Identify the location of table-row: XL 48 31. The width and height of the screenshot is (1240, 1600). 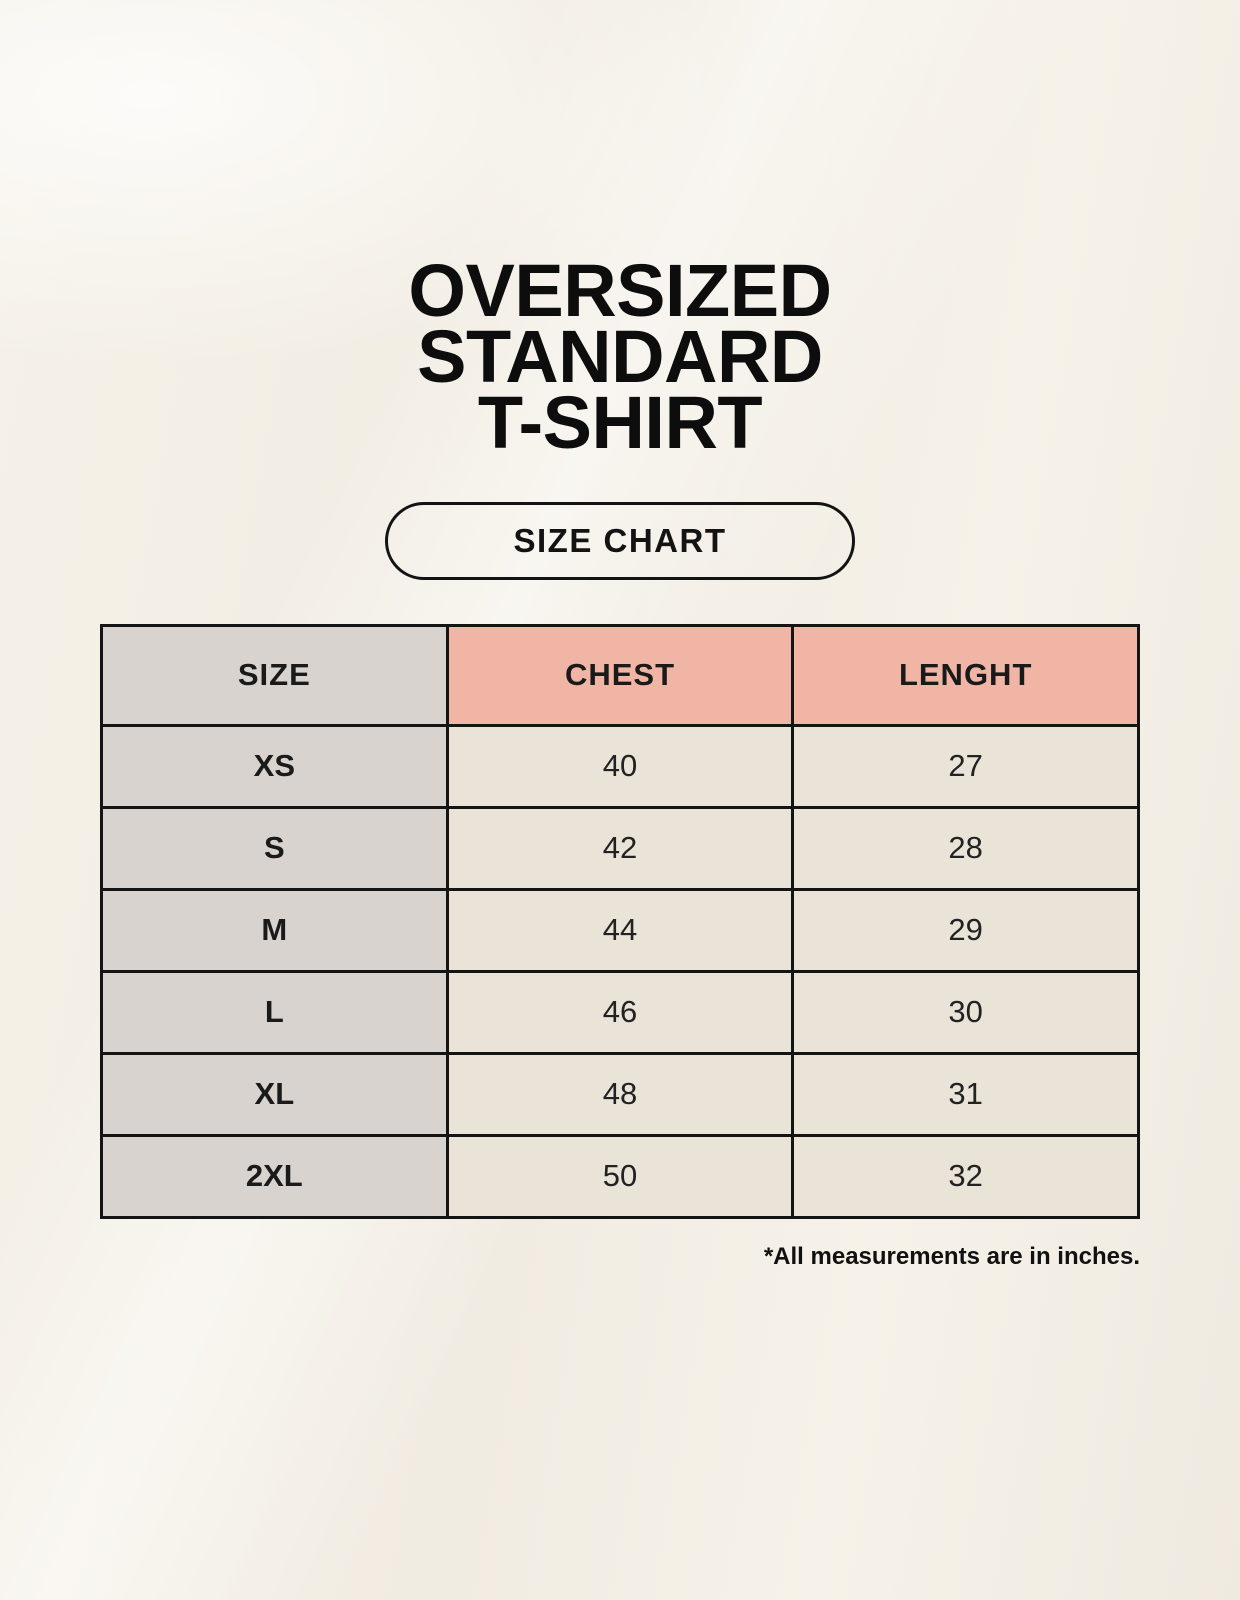
(620, 1094).